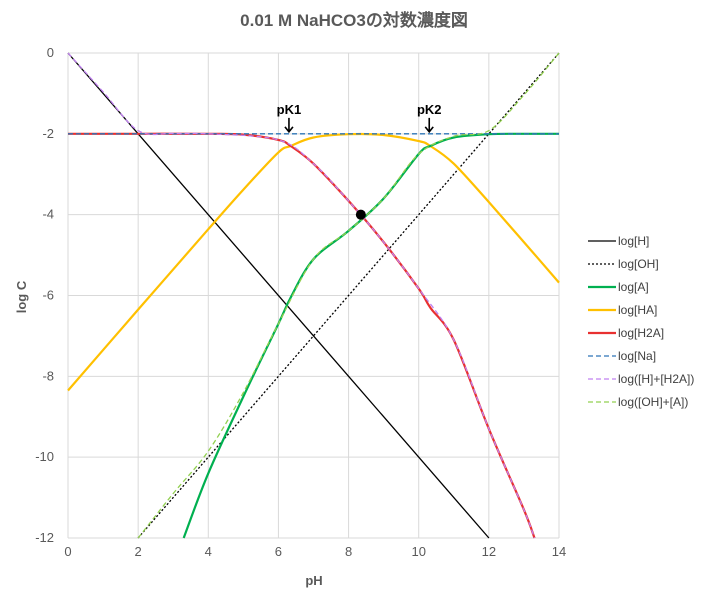 The width and height of the screenshot is (708, 602). Describe the element at coordinates (429, 125) in the screenshot. I see `annotation-arrow-pk2` at that location.